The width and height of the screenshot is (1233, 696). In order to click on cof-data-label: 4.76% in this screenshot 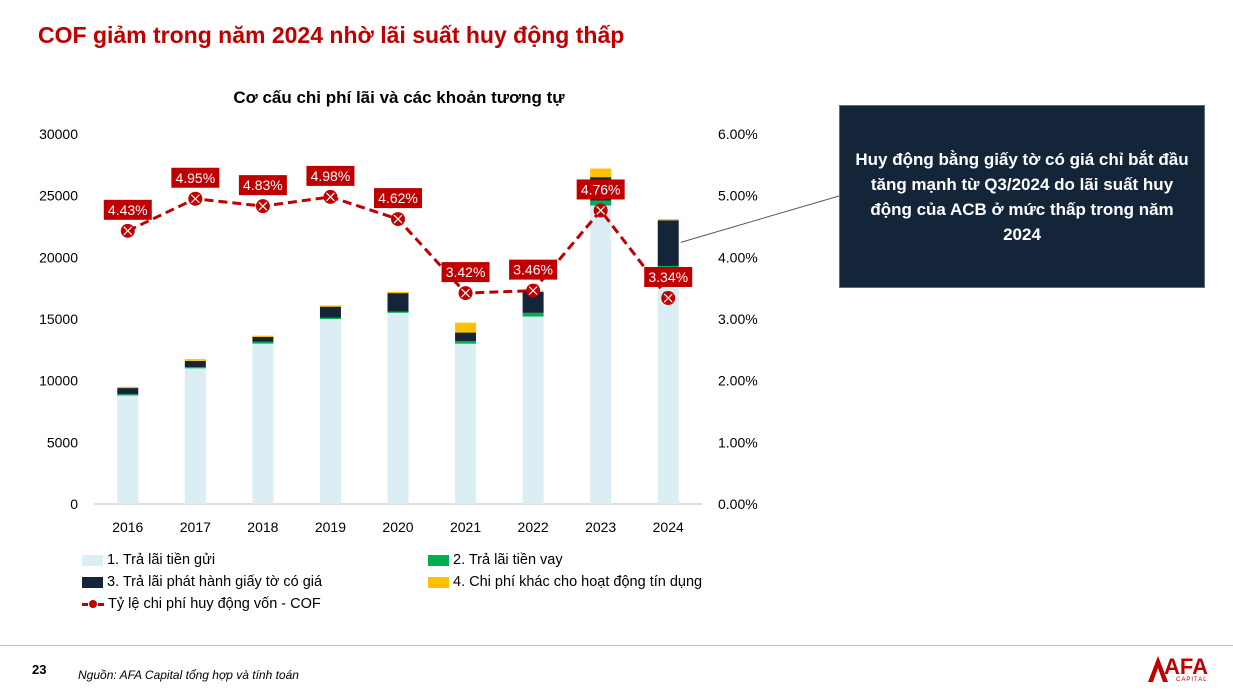, I will do `click(601, 189)`.